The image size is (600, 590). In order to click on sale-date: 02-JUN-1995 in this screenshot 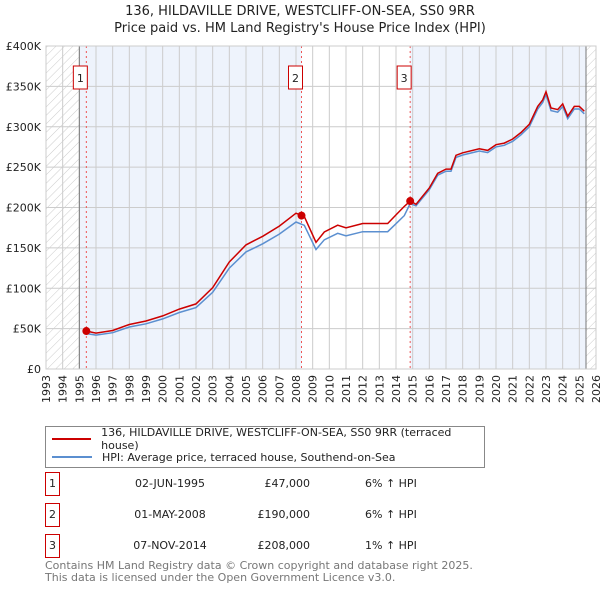, I will do `click(170, 483)`.